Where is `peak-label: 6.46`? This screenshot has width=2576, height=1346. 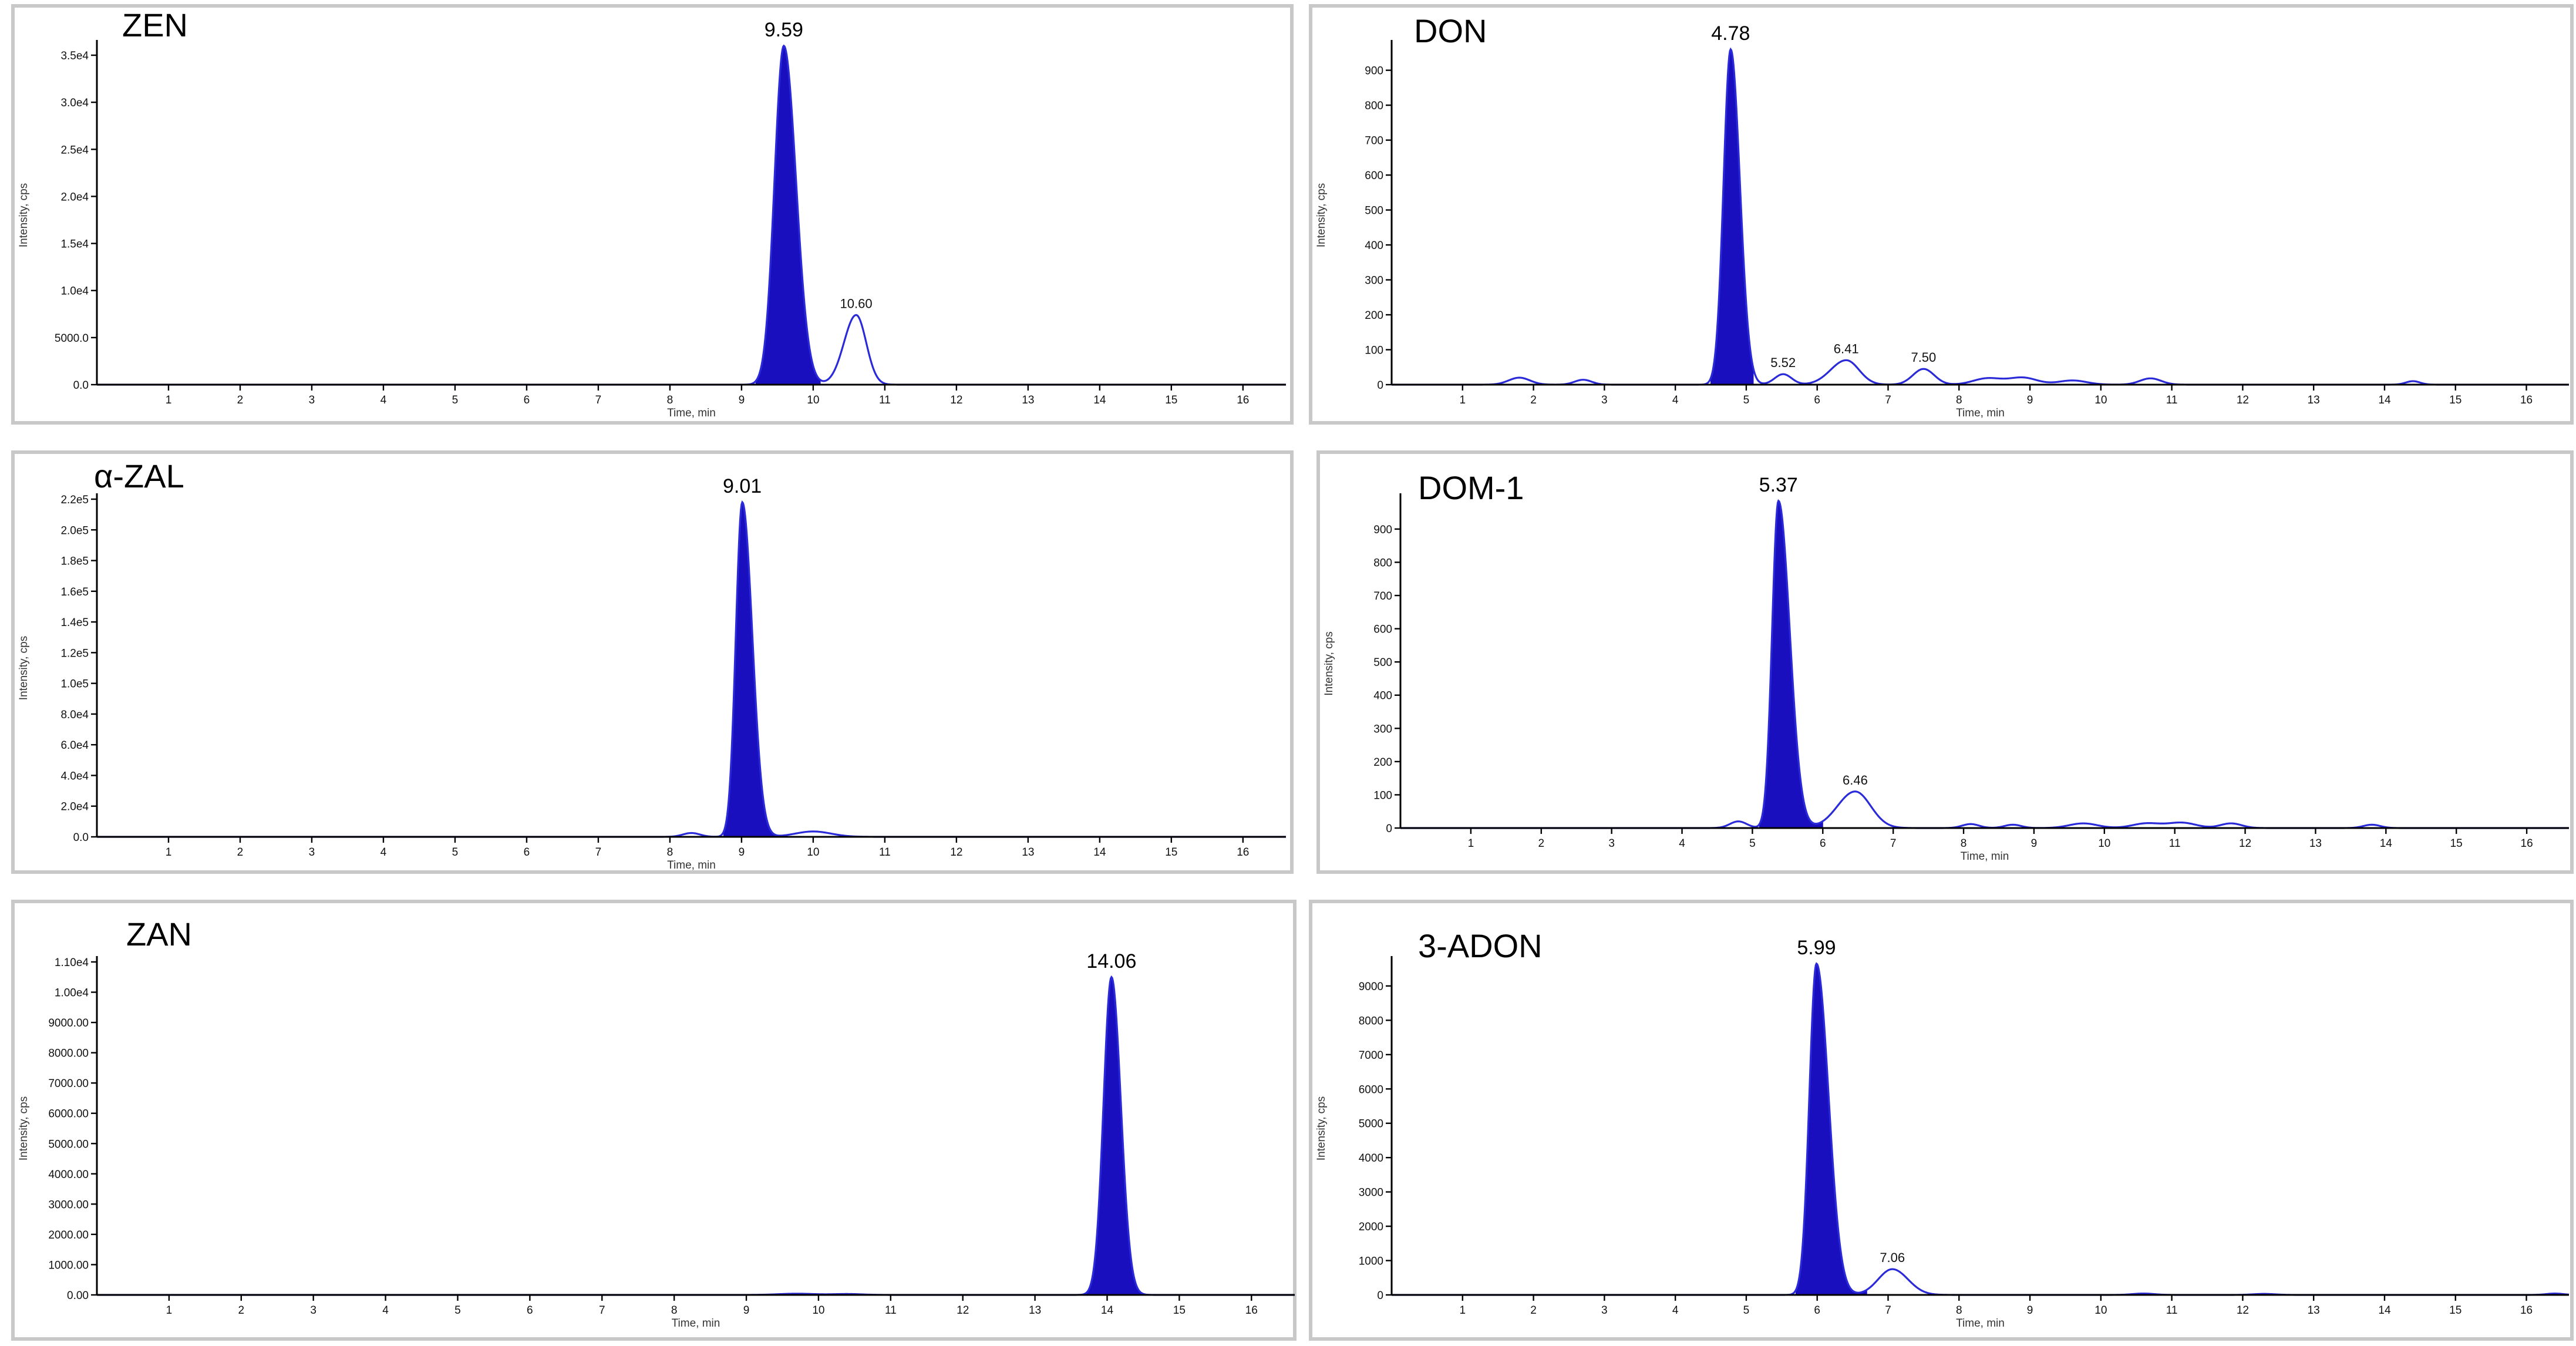
peak-label: 6.46 is located at coordinates (1855, 780).